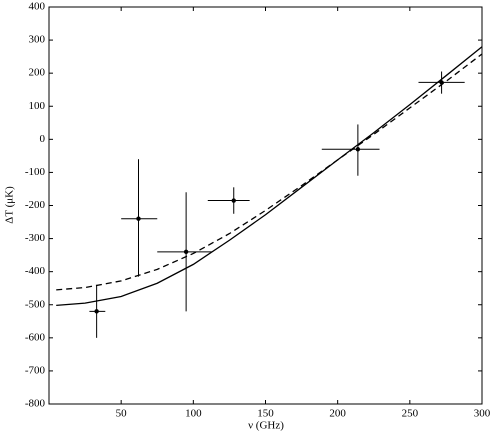  I want to click on x-tick-label: 100, so click(193, 414).